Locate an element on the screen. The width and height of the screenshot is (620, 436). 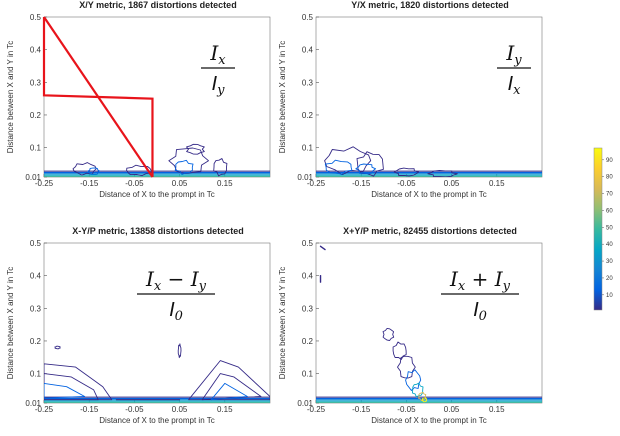
formula-numerator: Ix is located at coordinates (217, 54).